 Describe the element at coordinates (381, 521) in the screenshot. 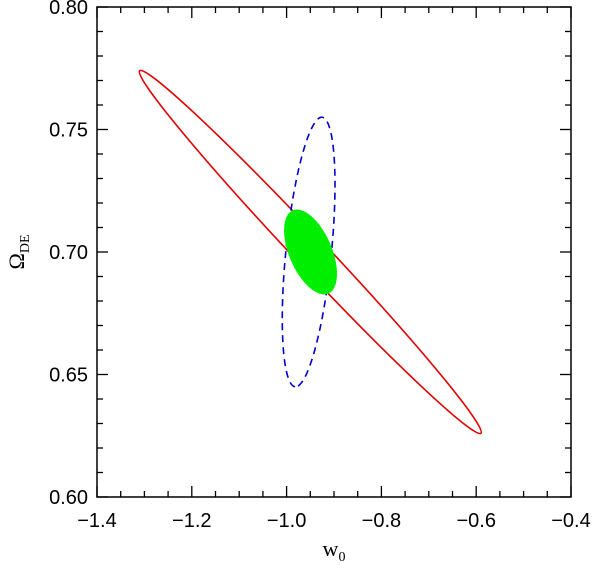

I see `x-tick-label: −0.8` at that location.